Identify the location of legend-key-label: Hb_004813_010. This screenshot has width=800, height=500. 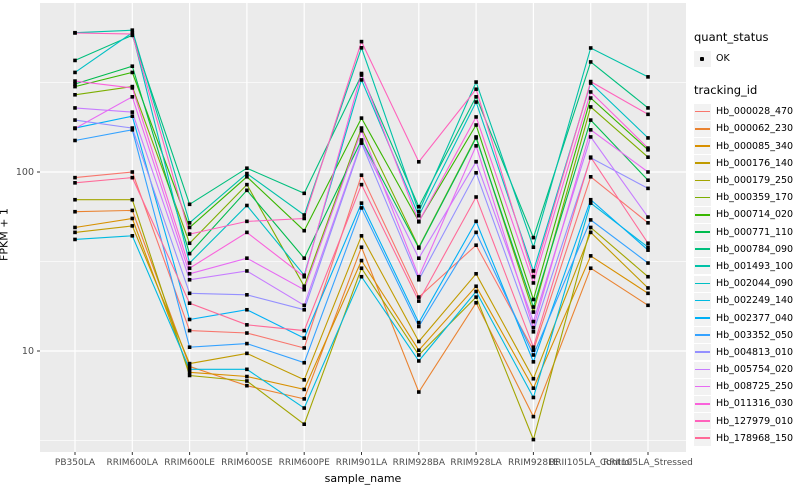
(755, 352).